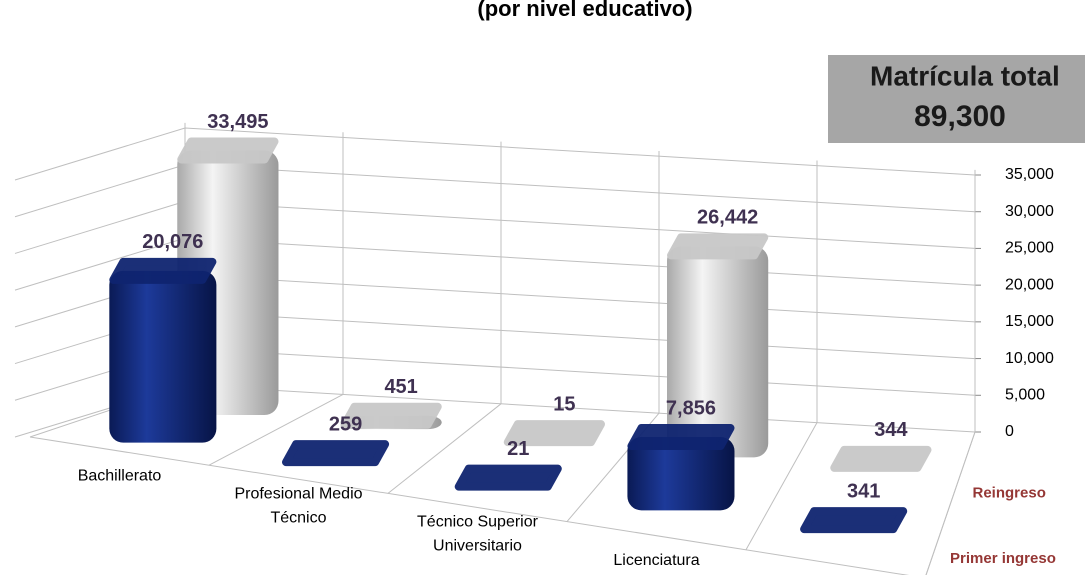 The image size is (1085, 575). I want to click on total-value: 89,300, so click(960, 116).